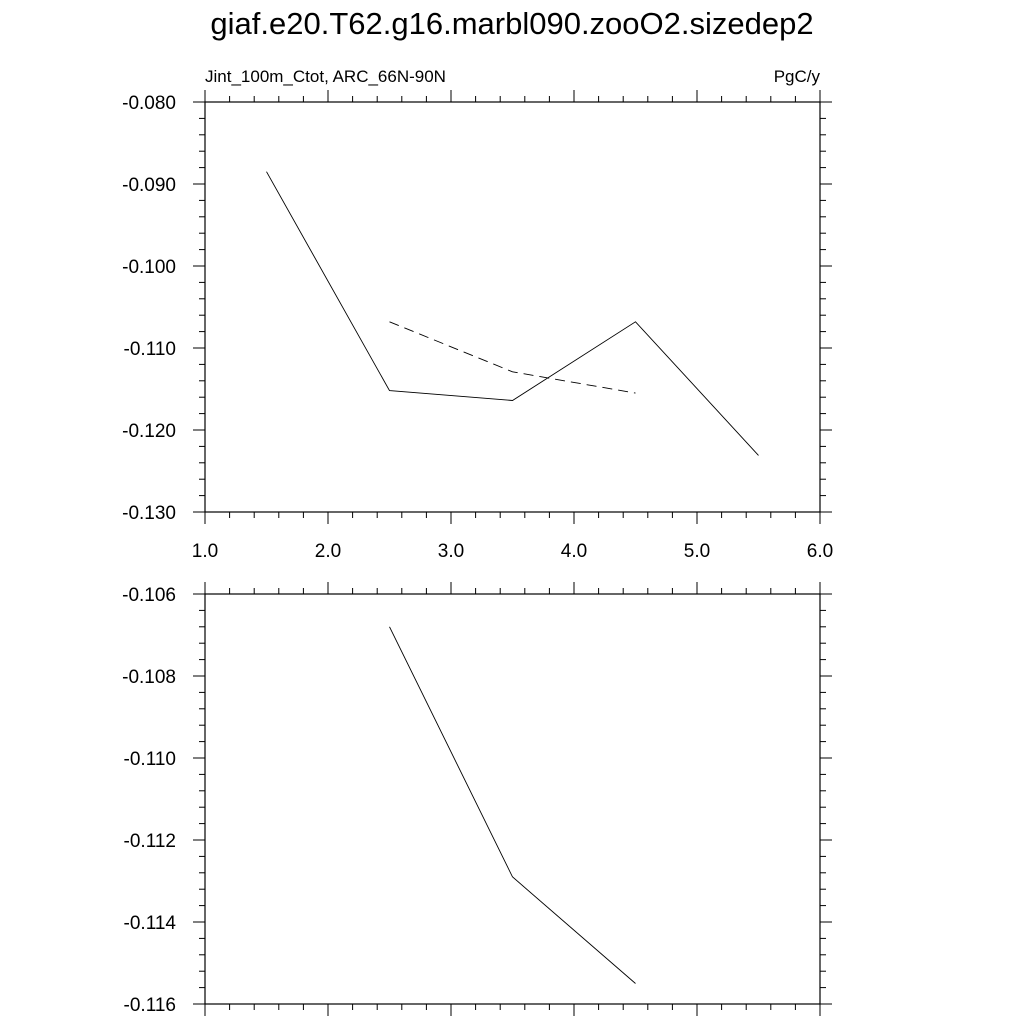 This screenshot has width=1024, height=1024. What do you see at coordinates (820, 551) in the screenshot?
I see `x-tick-label: 6.0` at bounding box center [820, 551].